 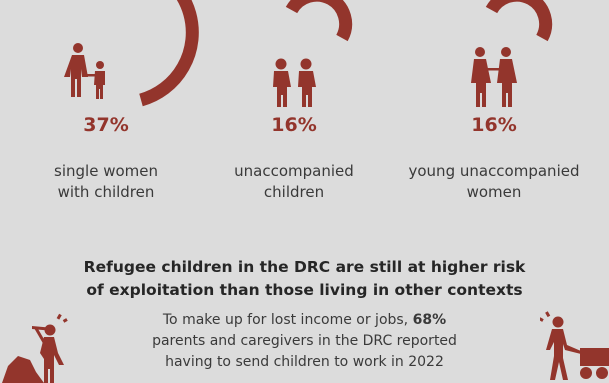 What do you see at coordinates (35, 348) in the screenshot?
I see `child-mining-icon` at bounding box center [35, 348].